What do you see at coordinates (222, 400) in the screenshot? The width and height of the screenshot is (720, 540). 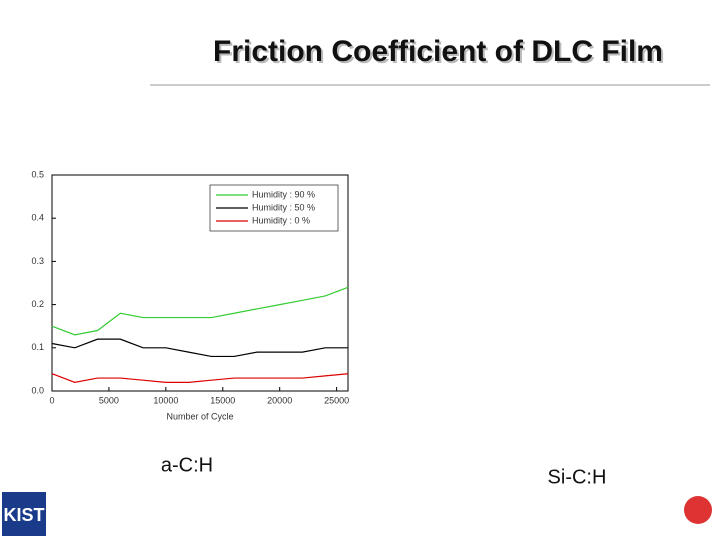 I see `x-tick-label: 15000` at bounding box center [222, 400].